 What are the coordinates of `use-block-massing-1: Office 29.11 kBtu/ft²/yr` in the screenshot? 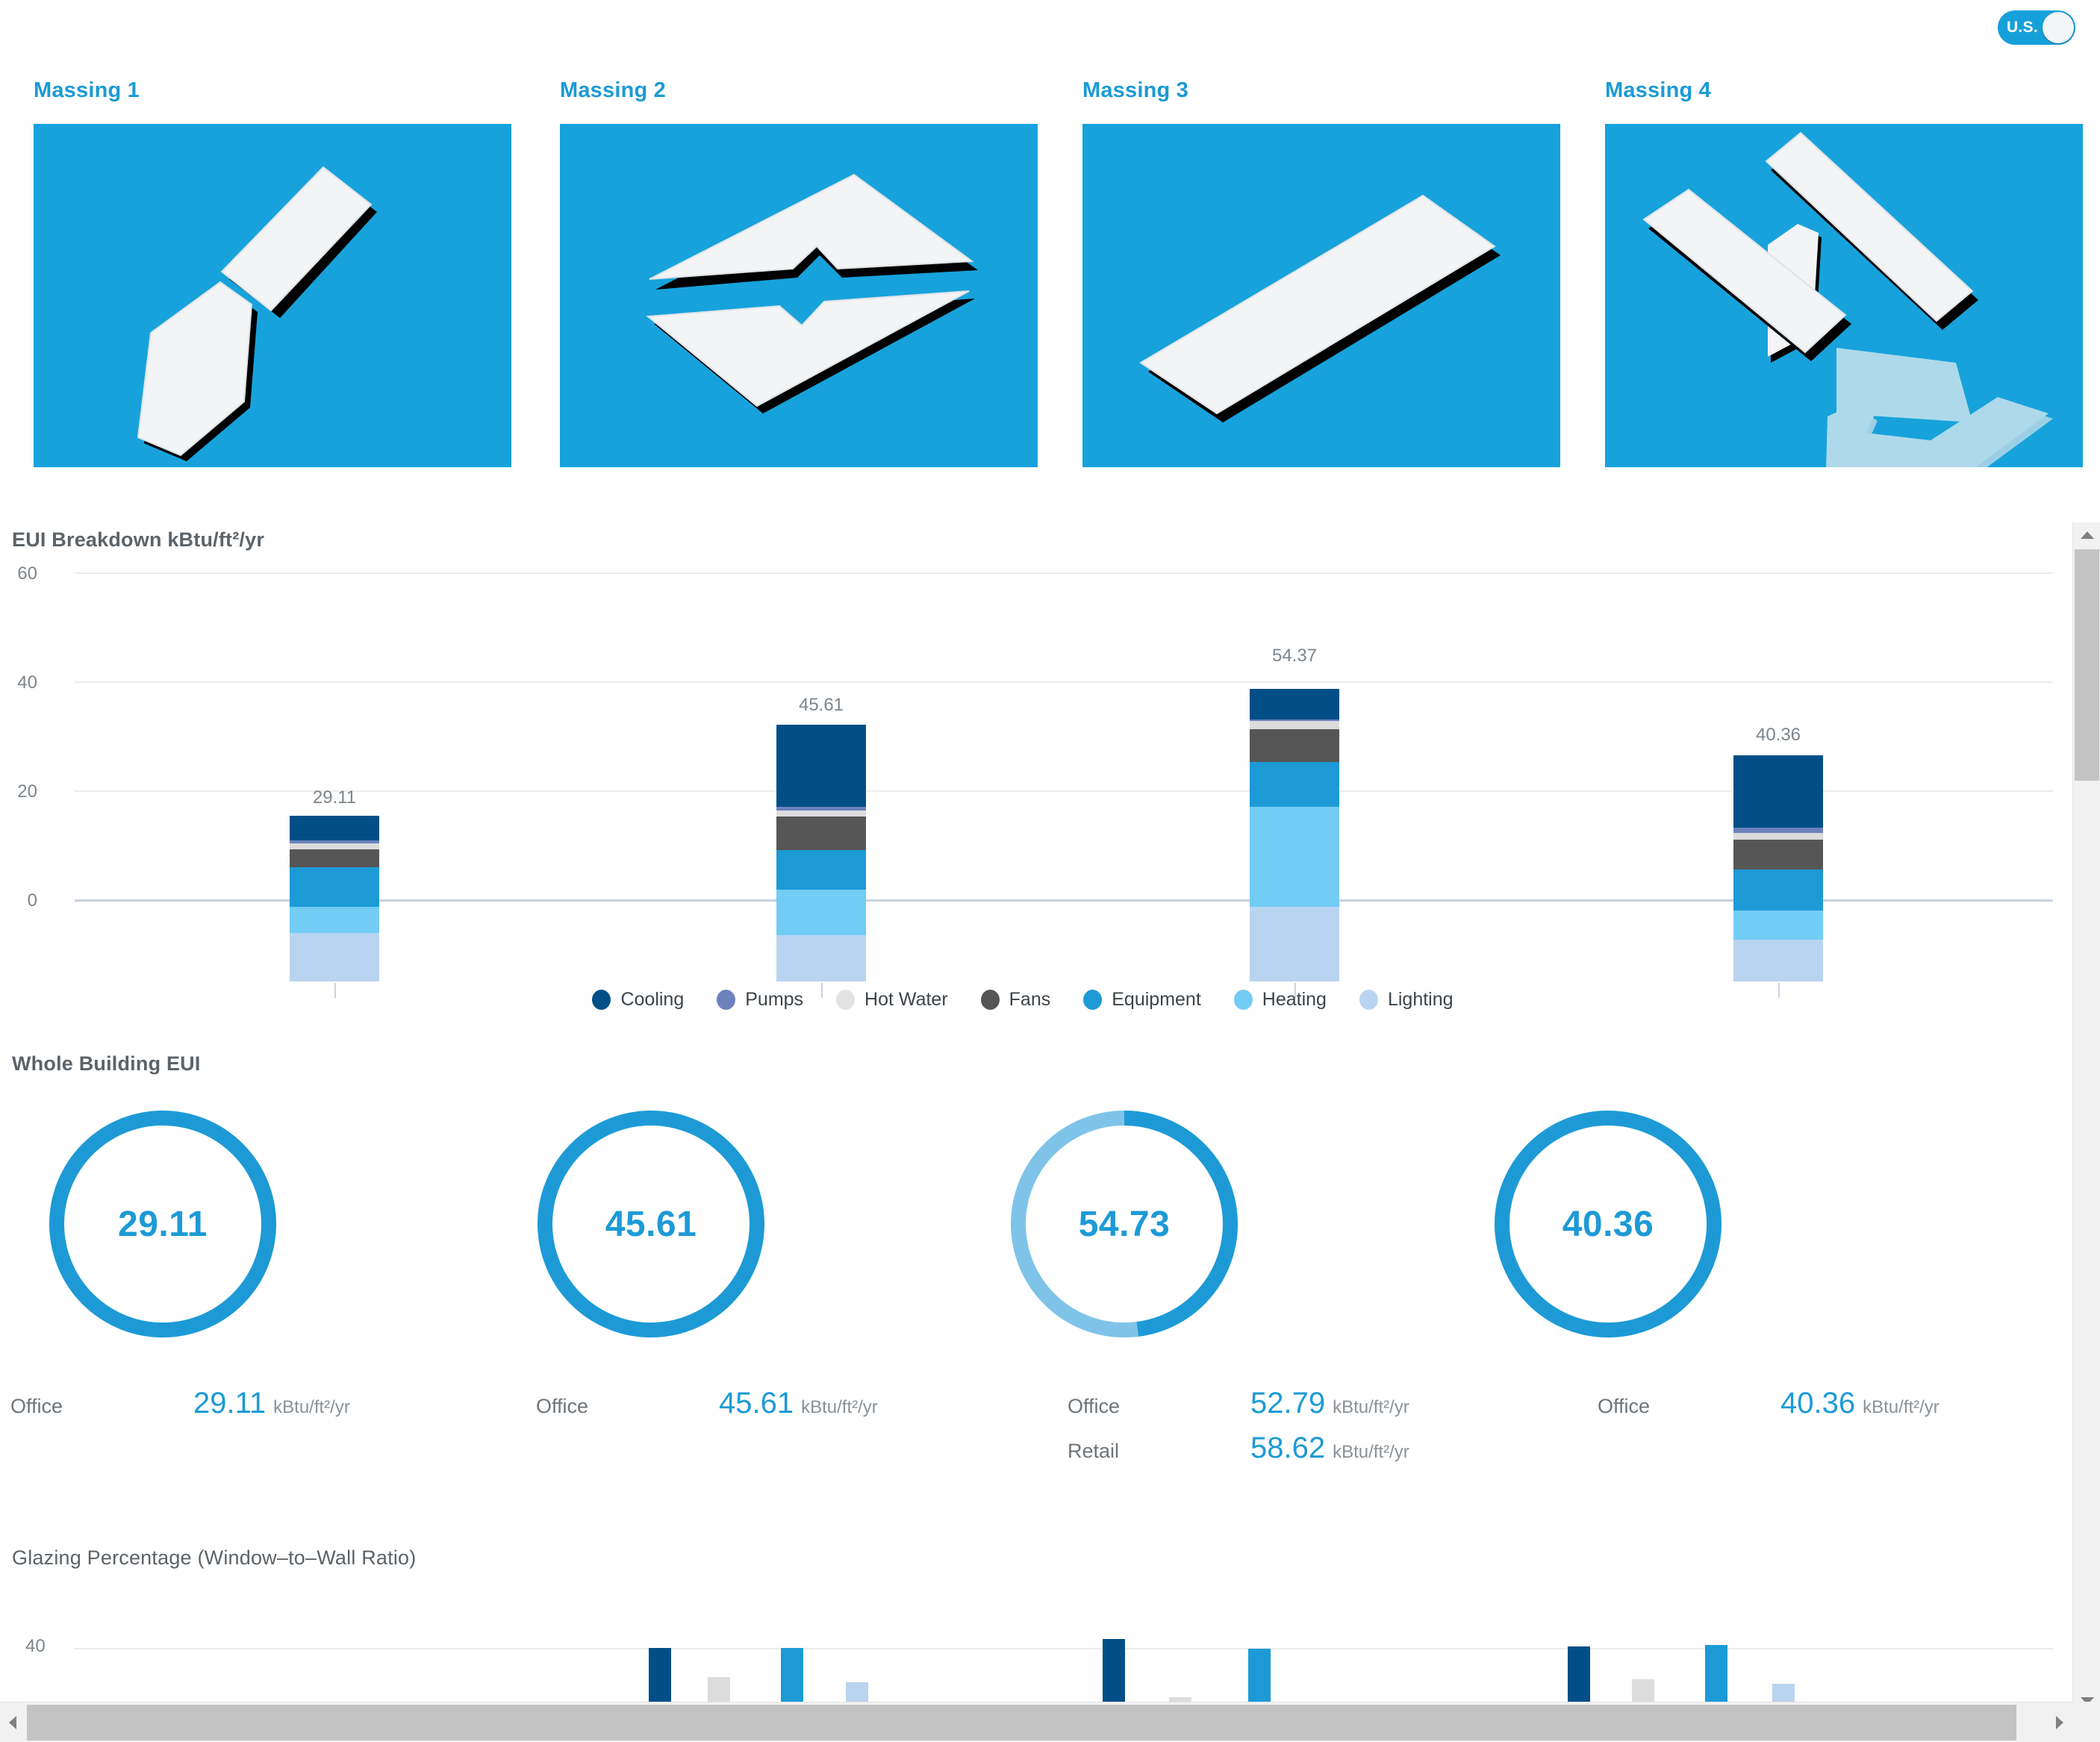 It's located at (180, 1409).